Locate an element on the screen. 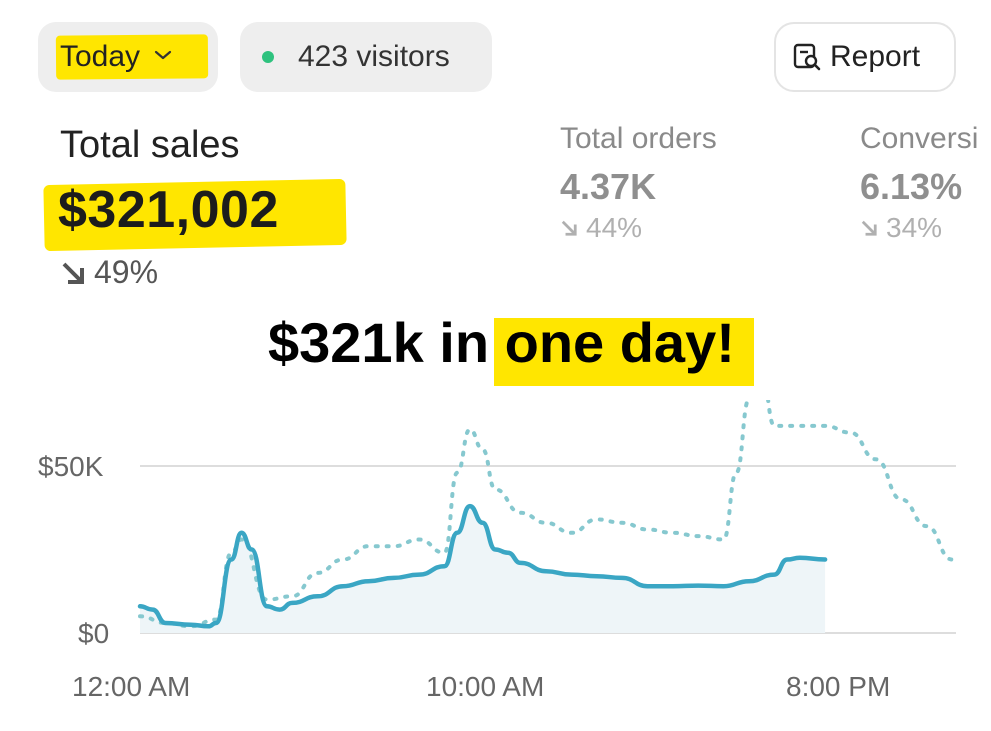 The image size is (991, 731). total-sales-value: $321,002 is located at coordinates (168, 210).